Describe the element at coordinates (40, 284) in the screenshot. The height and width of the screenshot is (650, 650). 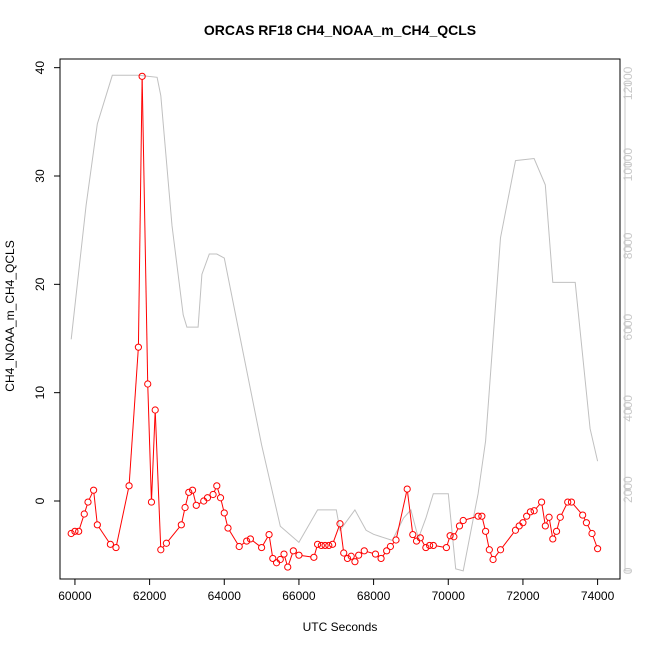
I see `y-tick-label: 20` at that location.